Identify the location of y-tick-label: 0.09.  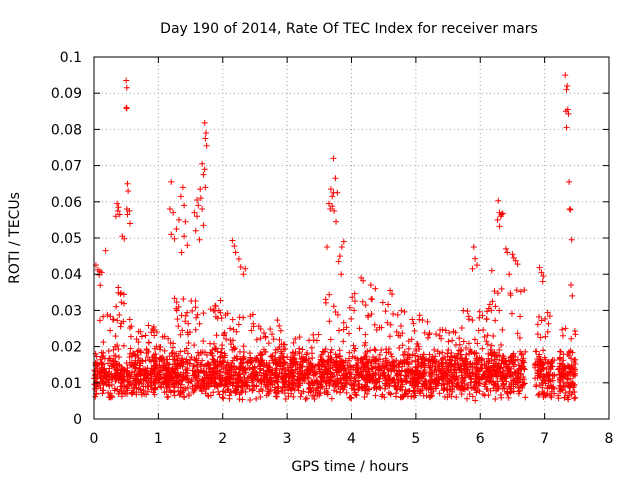
(66, 94).